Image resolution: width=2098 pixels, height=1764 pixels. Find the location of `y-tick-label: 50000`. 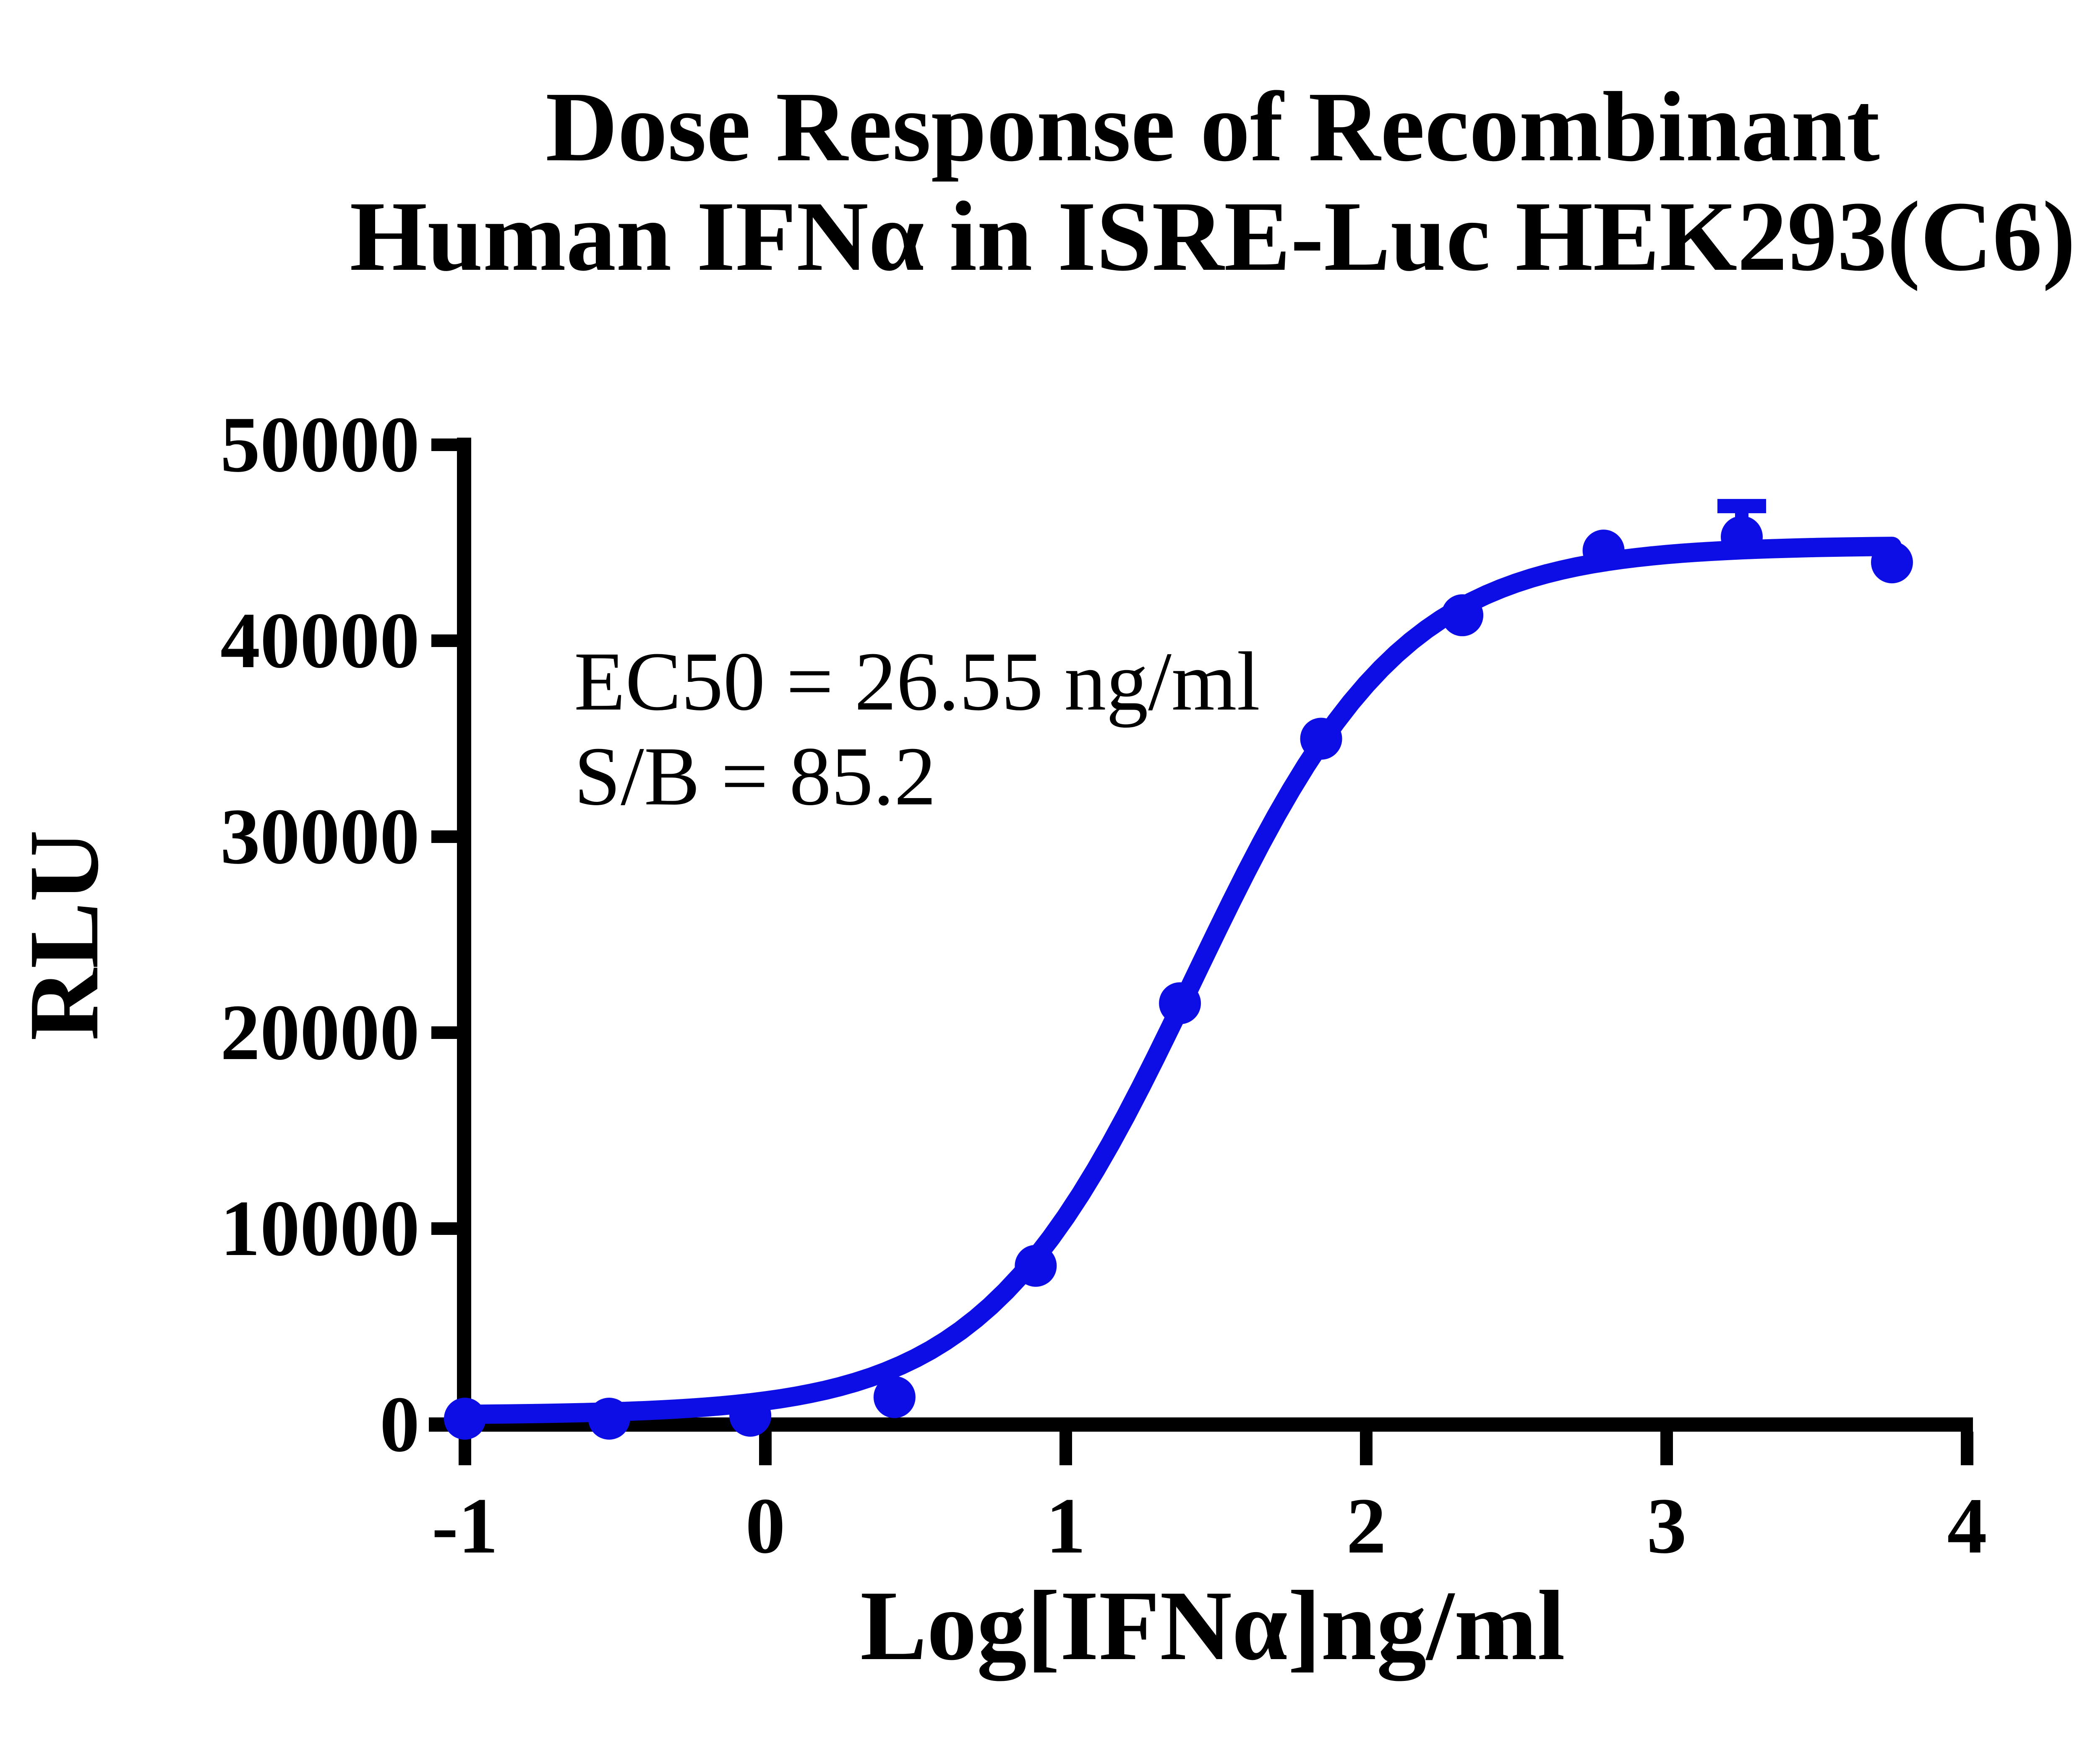

y-tick-label: 50000 is located at coordinates (320, 445).